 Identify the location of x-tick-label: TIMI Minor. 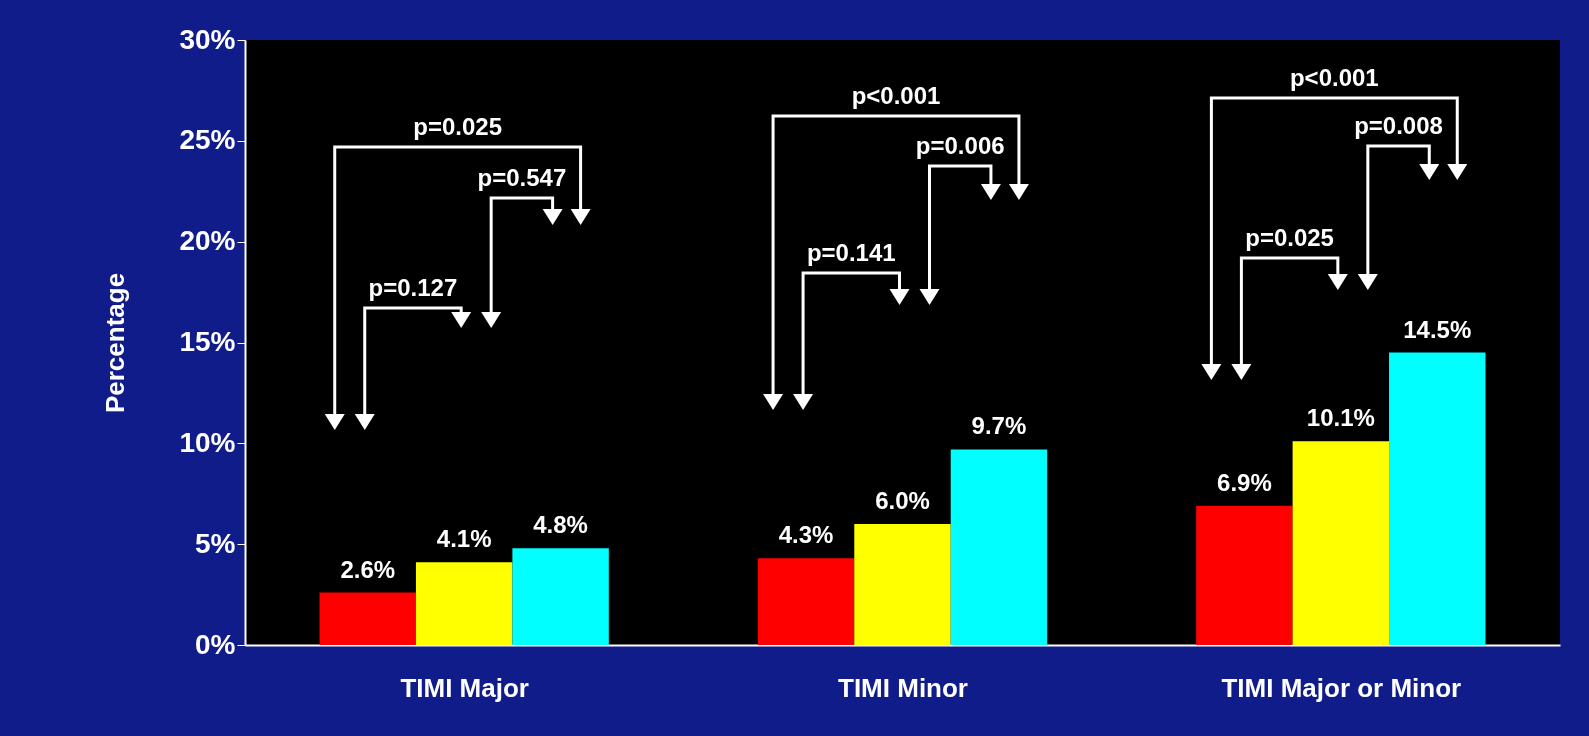
(903, 687).